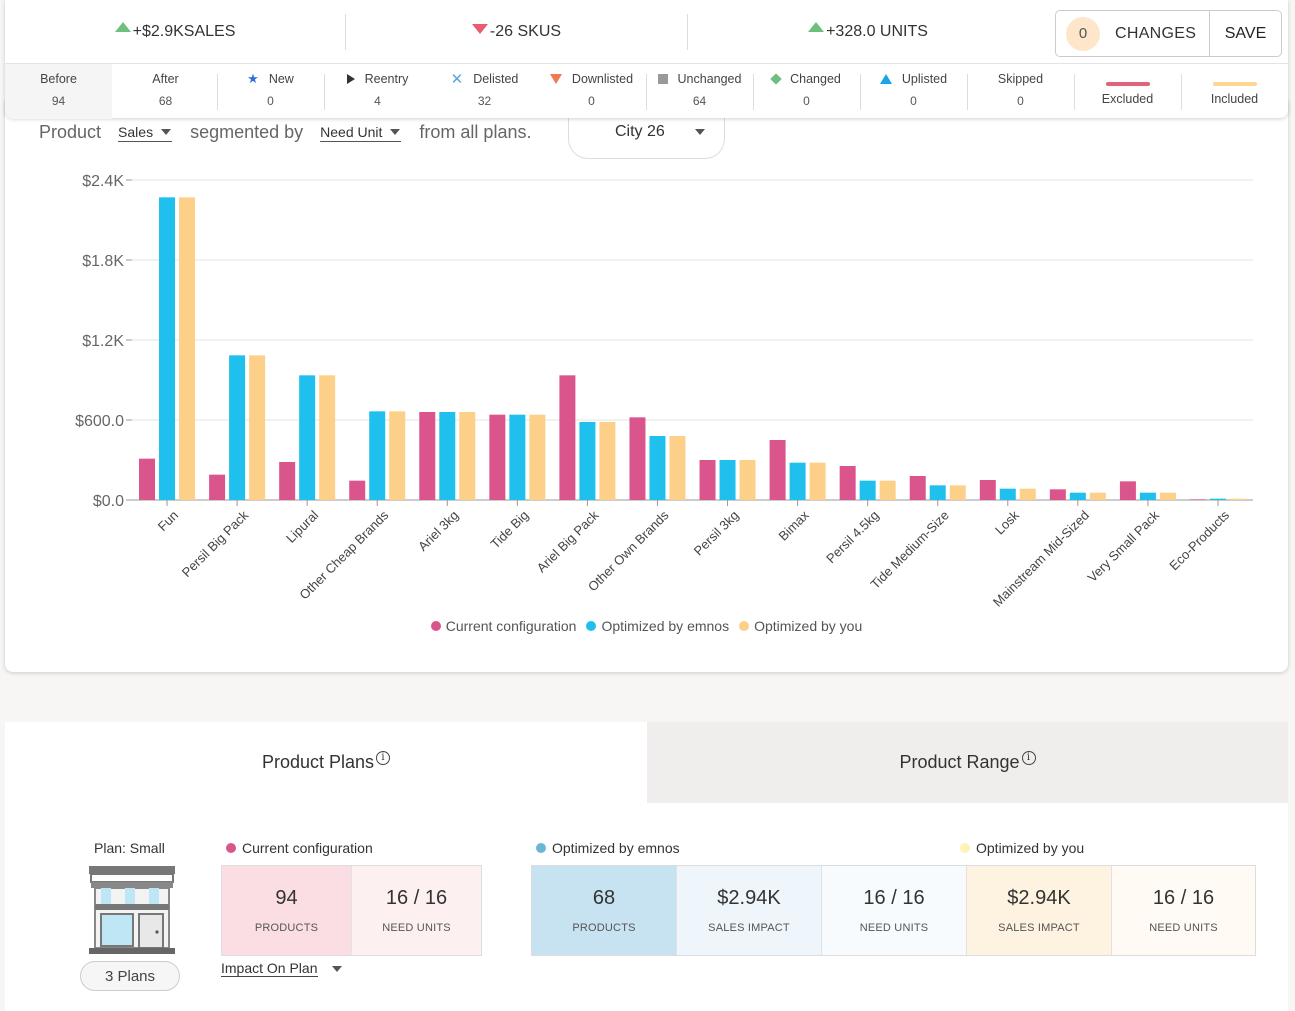 The image size is (1295, 1011). I want to click on legend-label: Changed, so click(815, 79).